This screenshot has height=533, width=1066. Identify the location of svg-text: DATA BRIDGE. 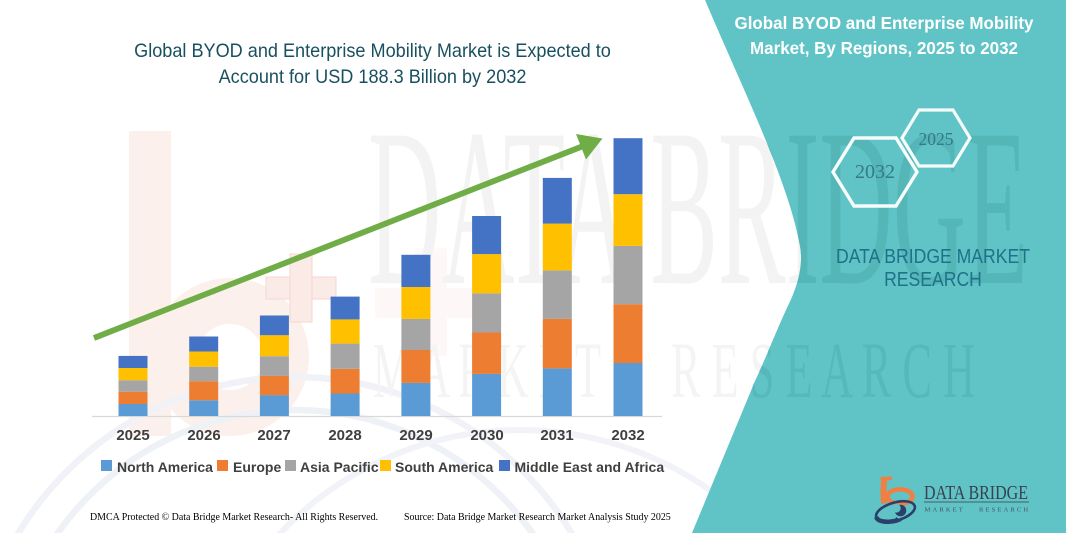
(976, 493).